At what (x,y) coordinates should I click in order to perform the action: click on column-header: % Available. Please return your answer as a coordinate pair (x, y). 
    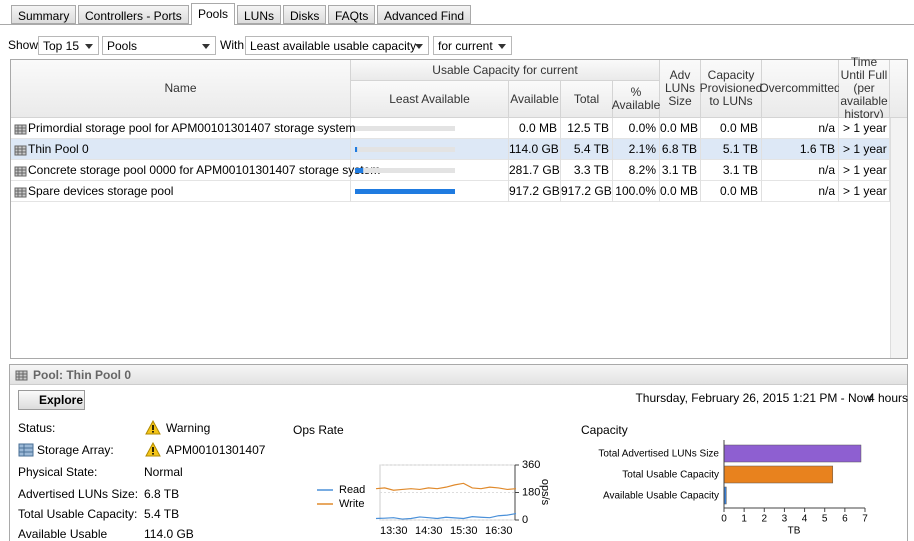
    Looking at the image, I should click on (636, 99).